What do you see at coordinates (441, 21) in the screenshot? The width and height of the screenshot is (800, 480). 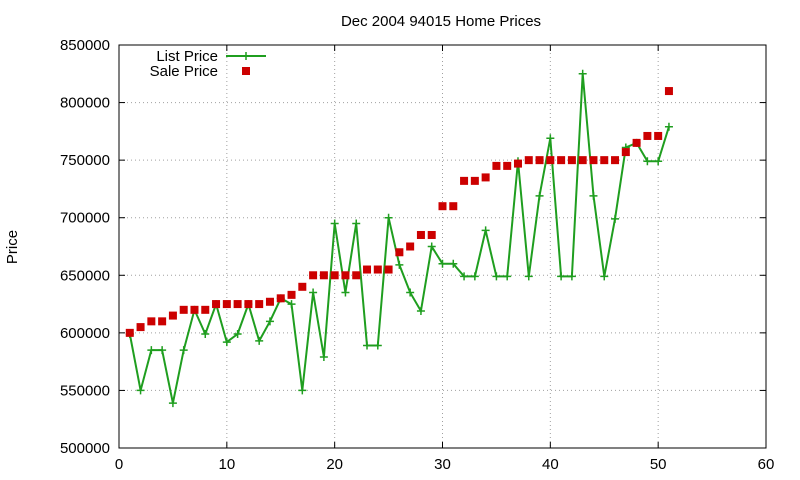 I see `chart-title: Dec 2004 94015 Home Prices` at bounding box center [441, 21].